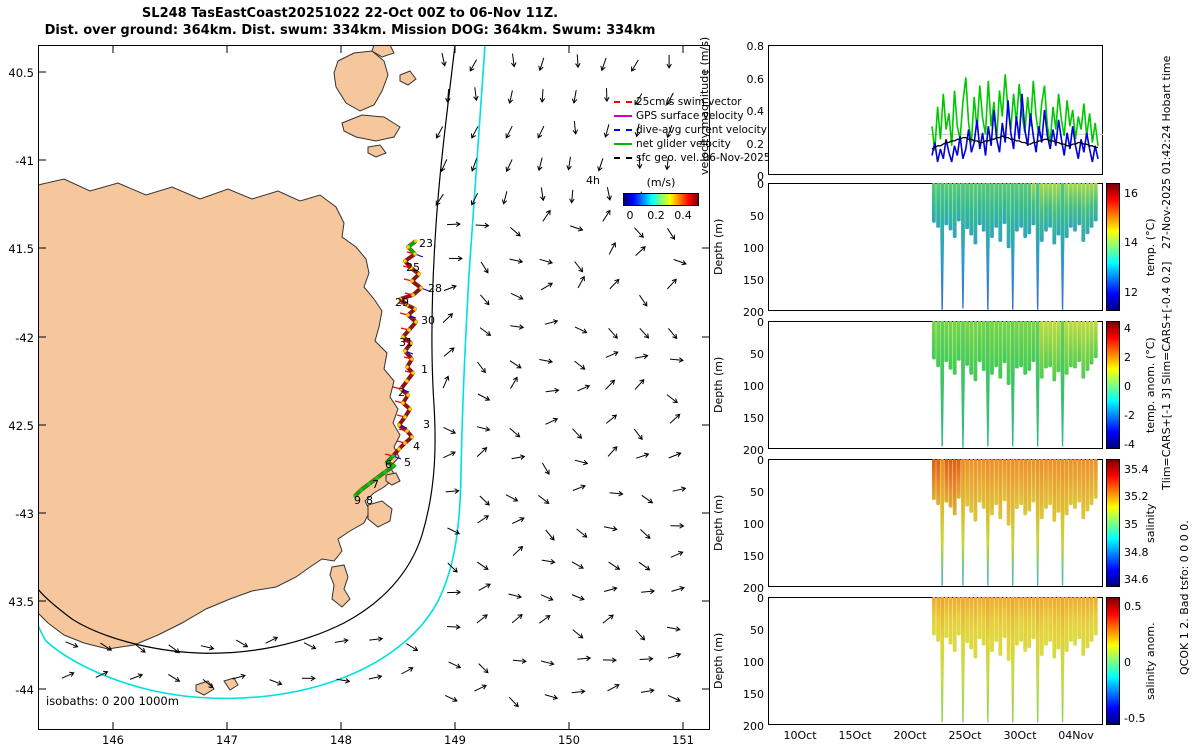 The width and height of the screenshot is (1200, 750). Describe the element at coordinates (21, 249) in the screenshot. I see `map-ytick-label: 41.5` at that location.